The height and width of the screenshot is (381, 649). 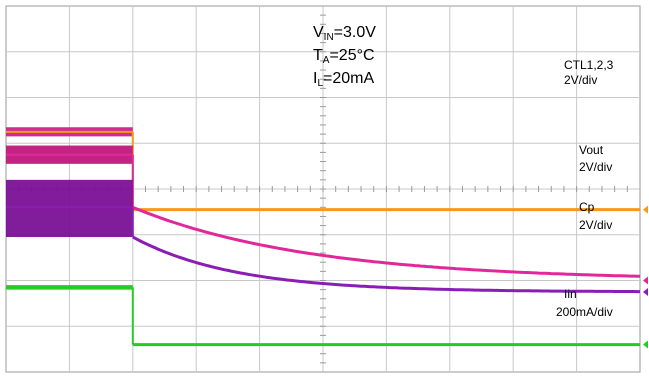 What do you see at coordinates (69, 208) in the screenshot?
I see `trace-band-cp` at bounding box center [69, 208].